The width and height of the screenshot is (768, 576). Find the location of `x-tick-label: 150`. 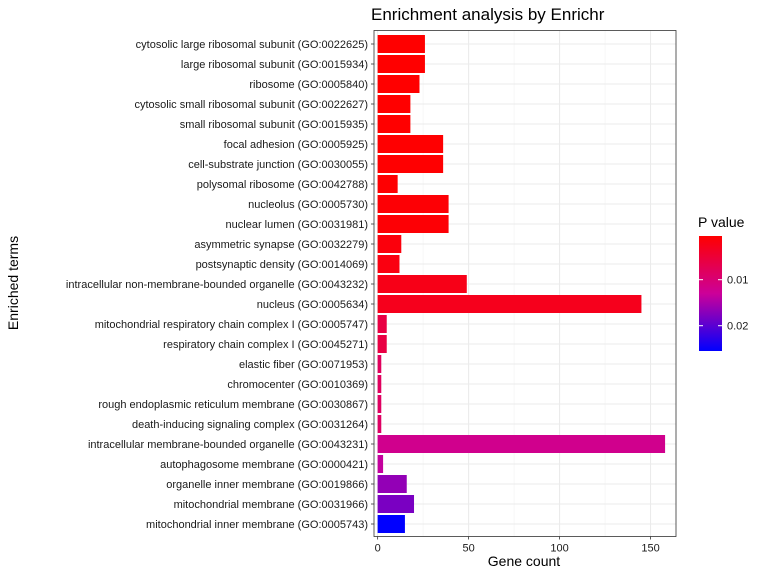

x-tick-label: 150 is located at coordinates (650, 549).